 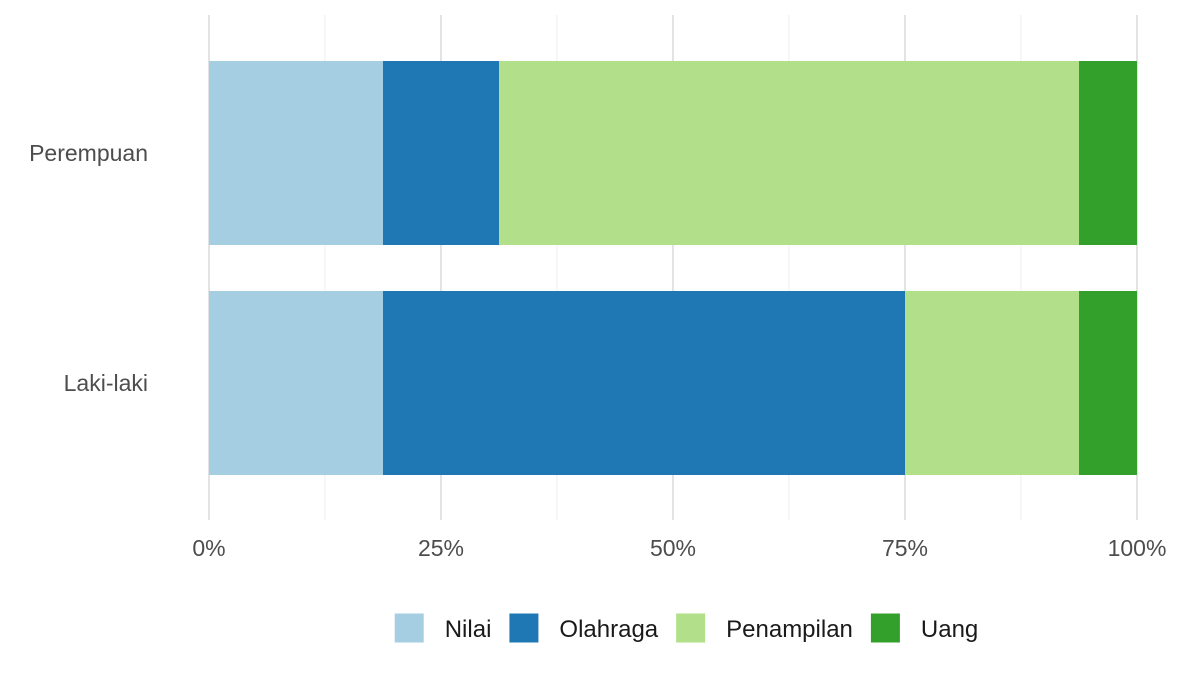 I want to click on legend-item-olahraga: Olahraga, so click(x=584, y=628).